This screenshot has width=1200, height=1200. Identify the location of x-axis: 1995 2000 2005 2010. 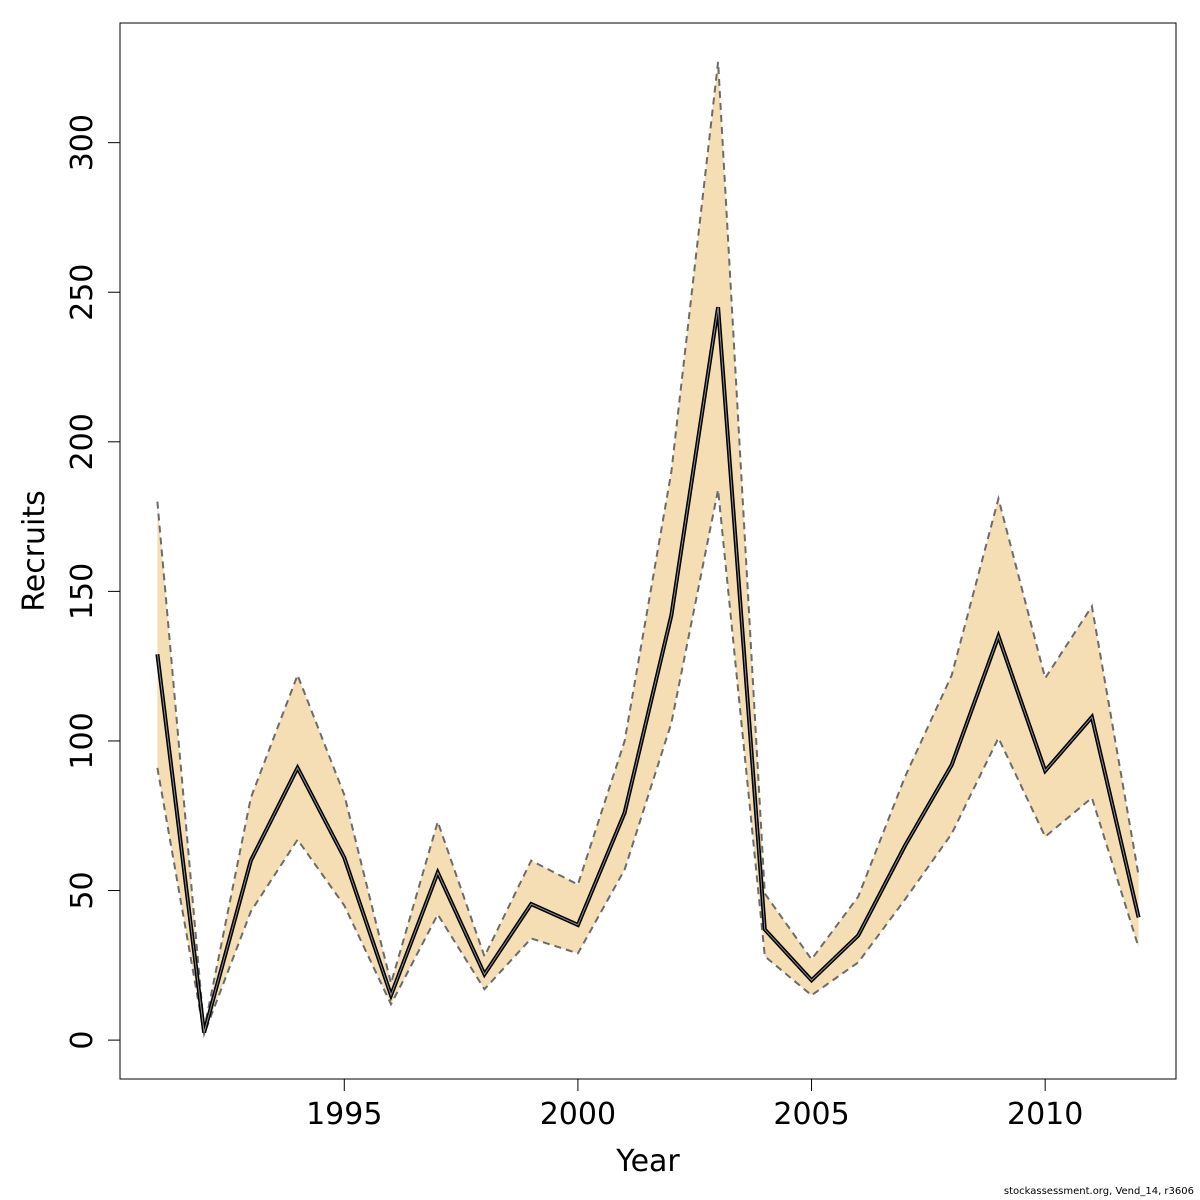
(694, 1105).